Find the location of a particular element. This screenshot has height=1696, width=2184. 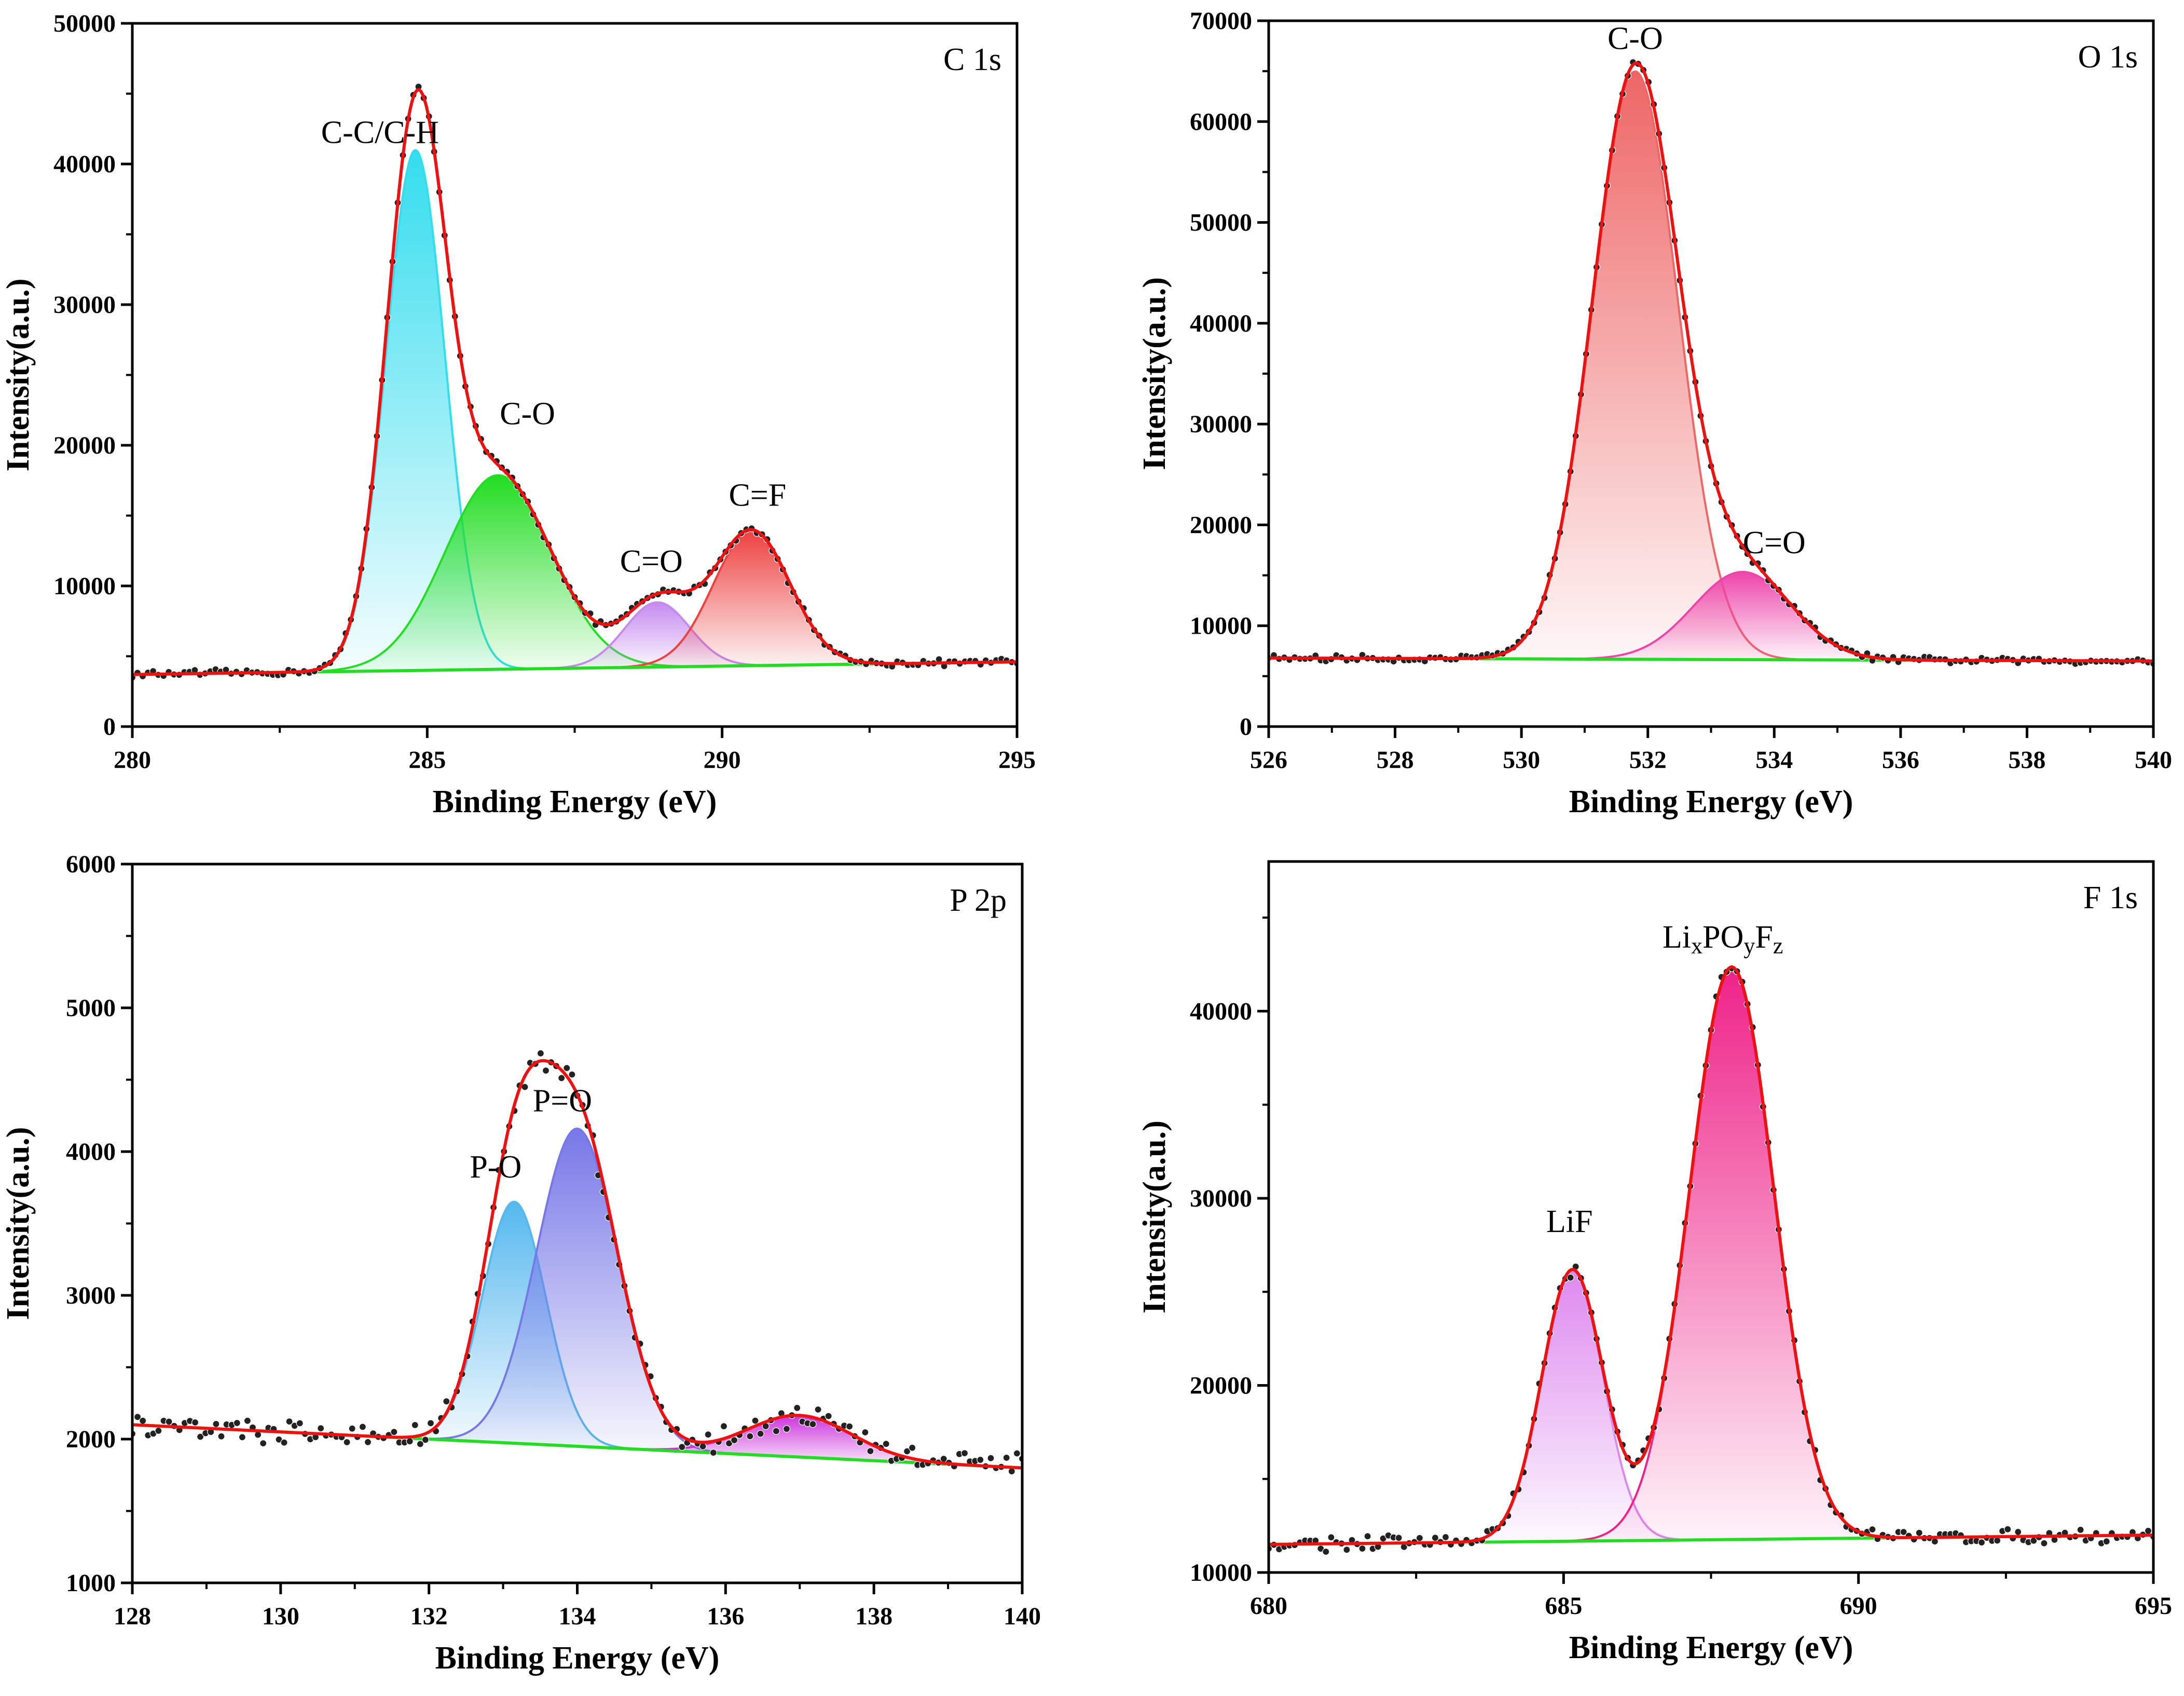

panel-label: O 1s is located at coordinates (2108, 57).